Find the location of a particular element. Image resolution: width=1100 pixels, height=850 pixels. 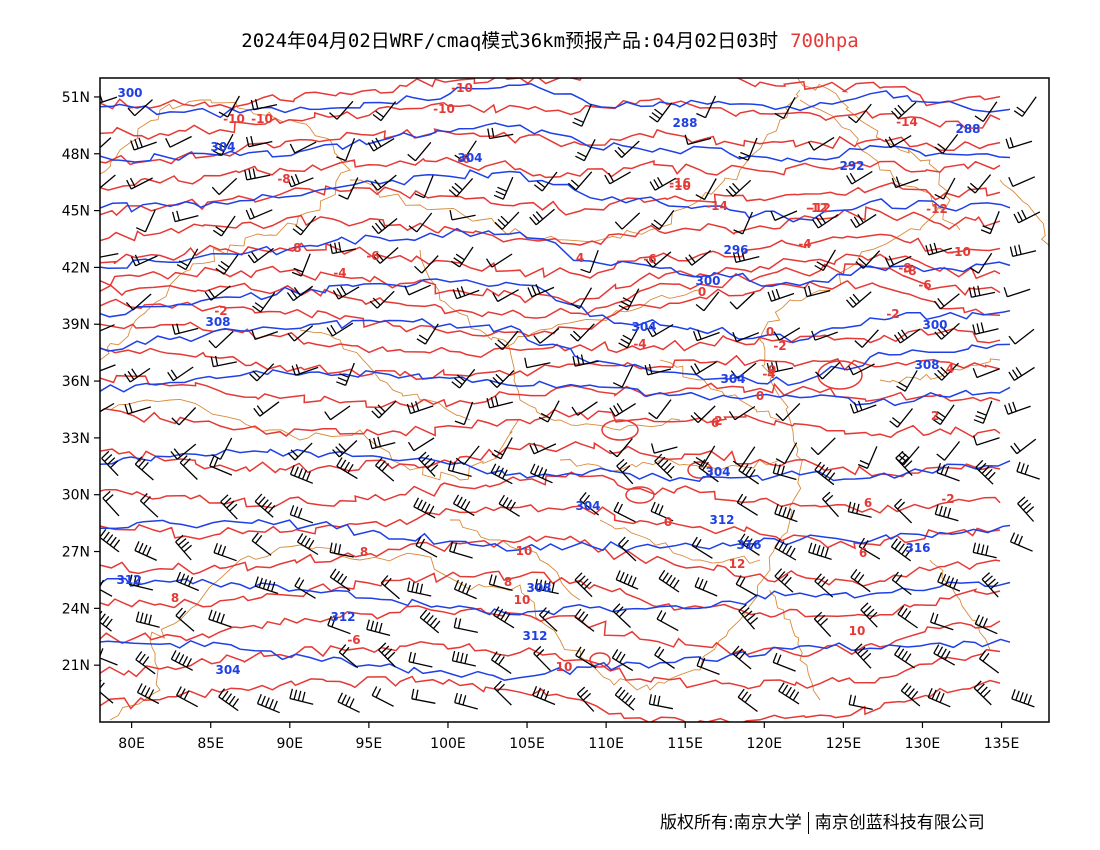

temperature-label: -12 is located at coordinates (820, 208).